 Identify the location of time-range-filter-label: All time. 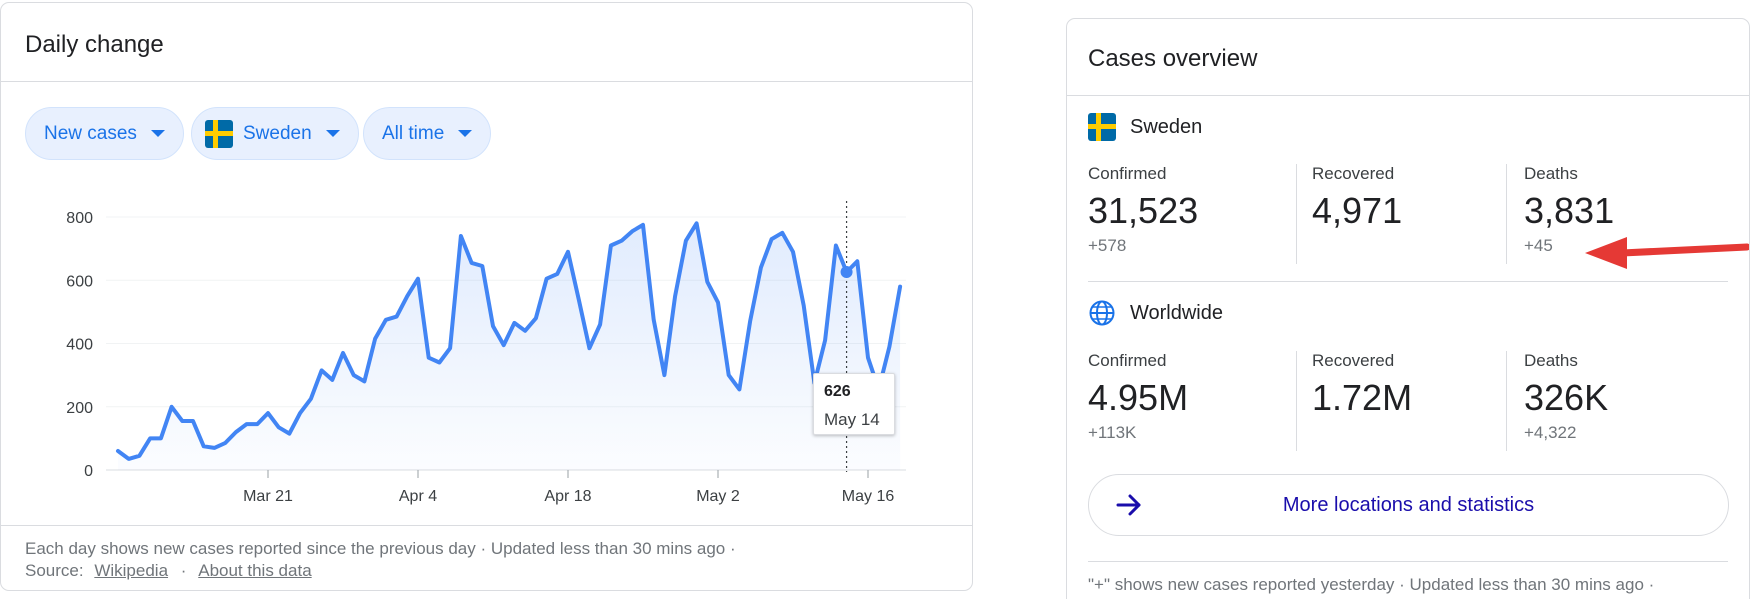
(413, 133).